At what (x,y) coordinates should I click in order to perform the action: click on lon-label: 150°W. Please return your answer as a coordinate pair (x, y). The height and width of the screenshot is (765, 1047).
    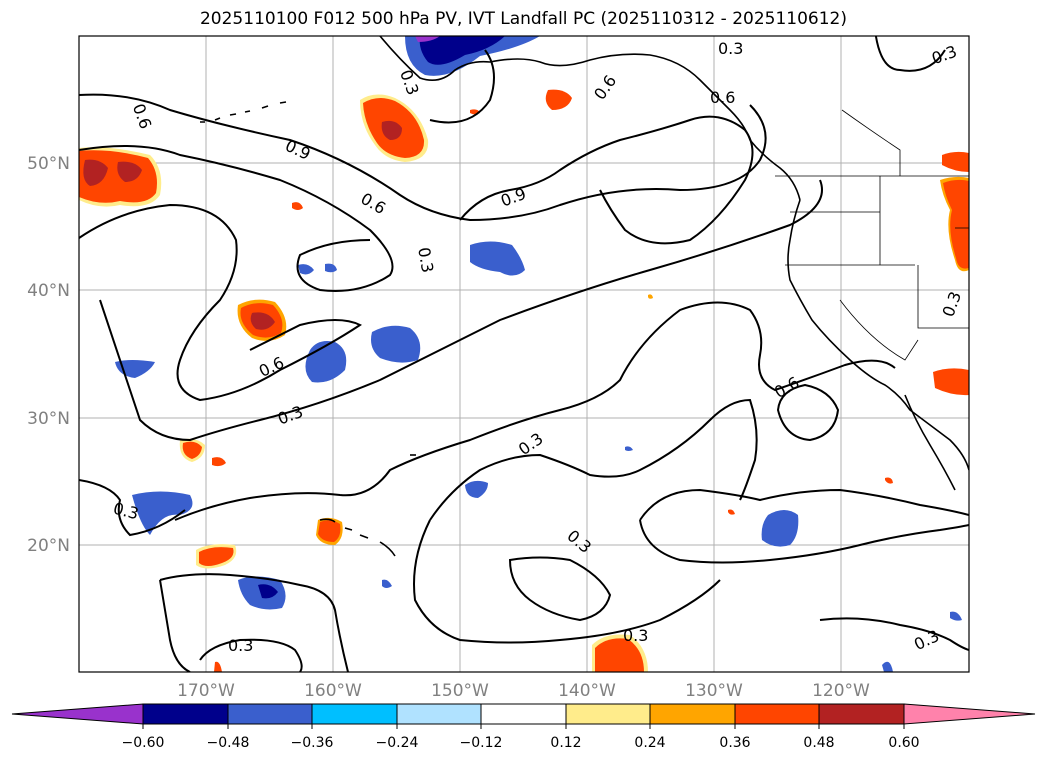
    Looking at the image, I should click on (460, 691).